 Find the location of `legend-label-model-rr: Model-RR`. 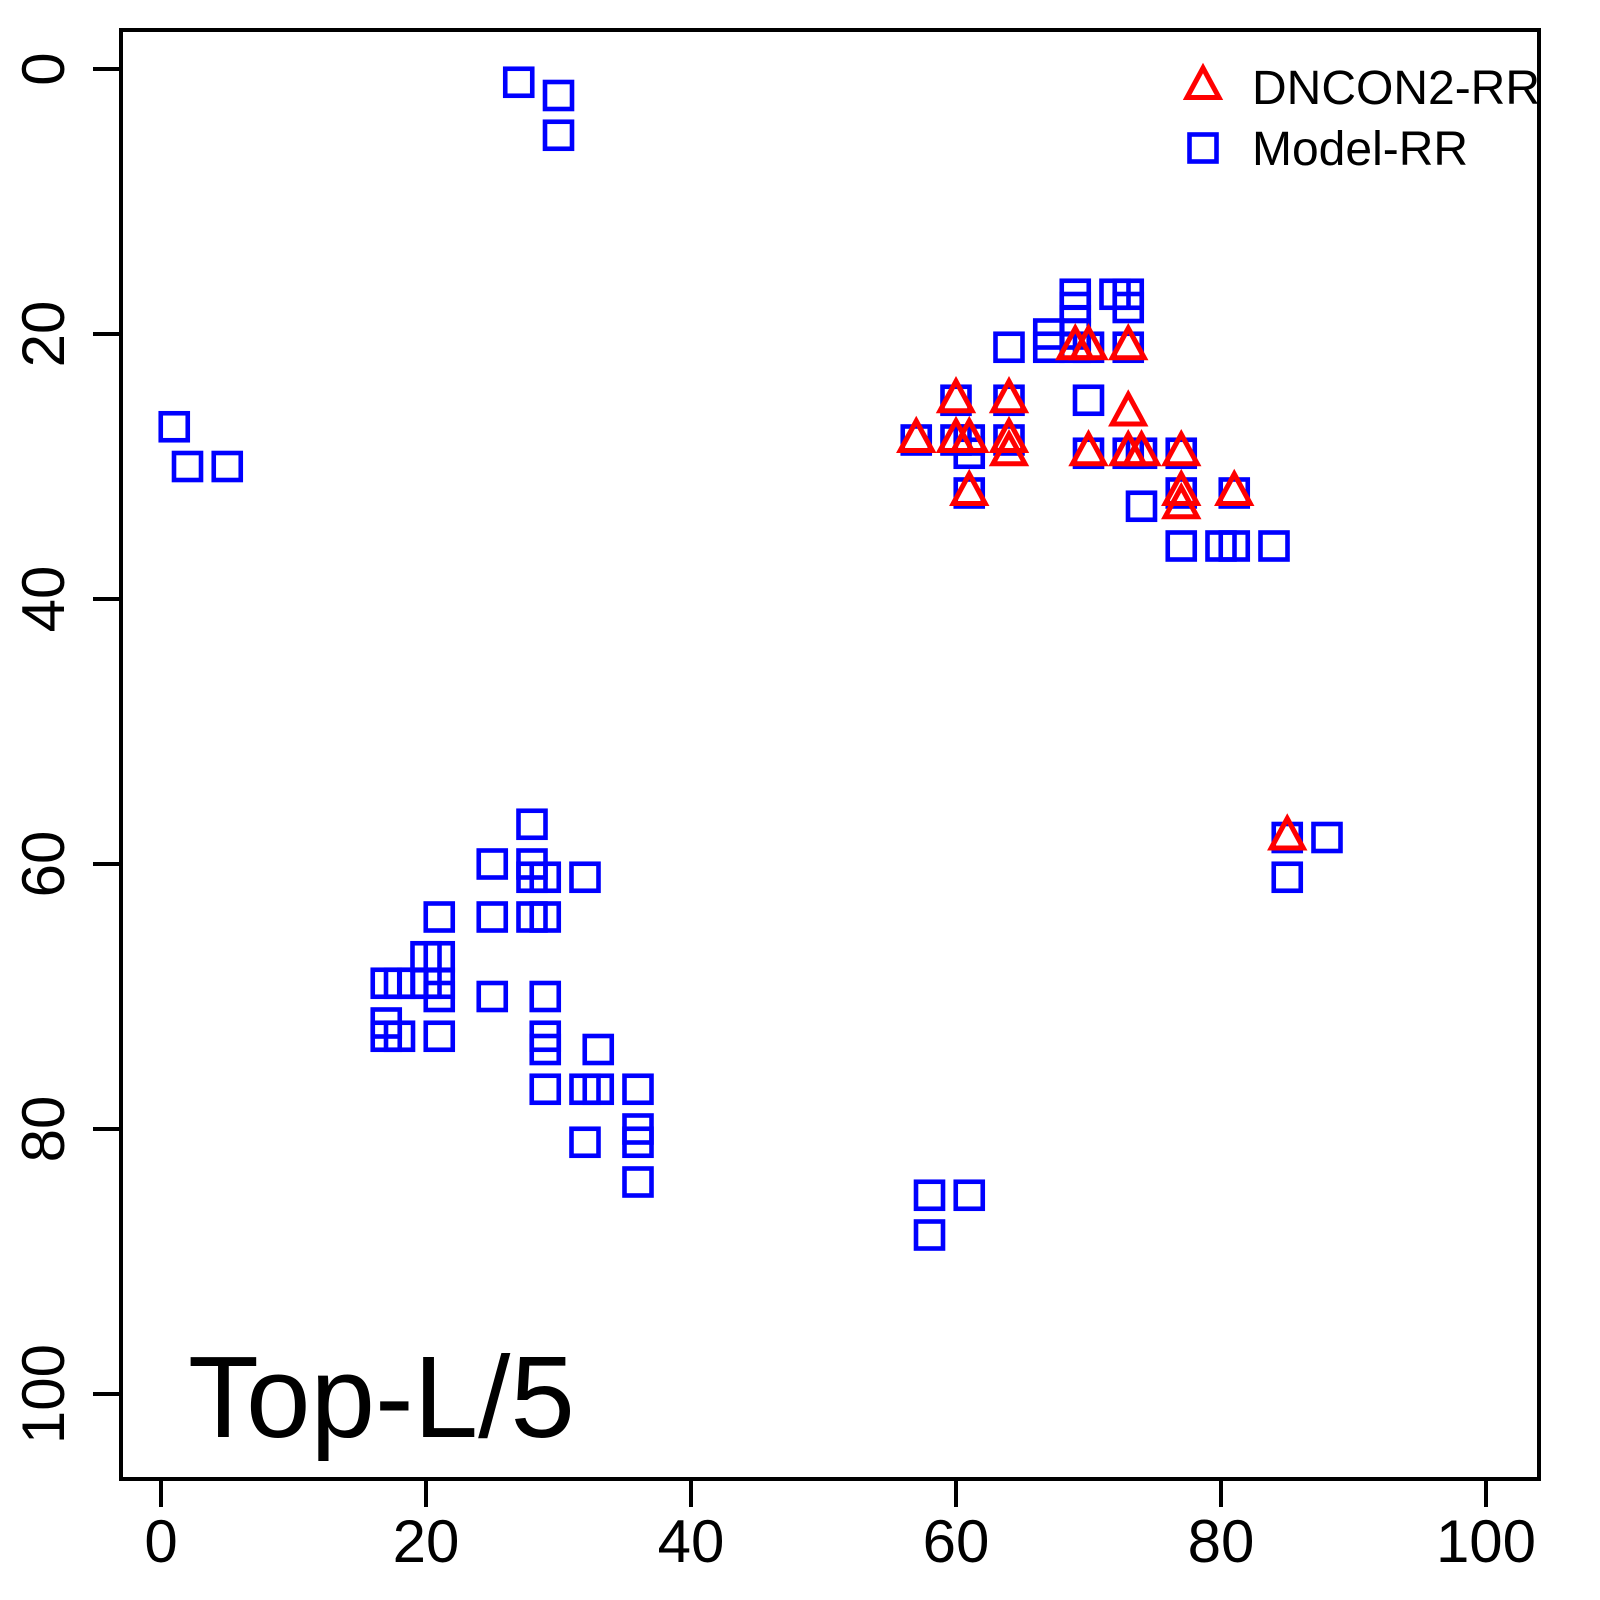

legend-label-model-rr: Model-RR is located at coordinates (1360, 149).